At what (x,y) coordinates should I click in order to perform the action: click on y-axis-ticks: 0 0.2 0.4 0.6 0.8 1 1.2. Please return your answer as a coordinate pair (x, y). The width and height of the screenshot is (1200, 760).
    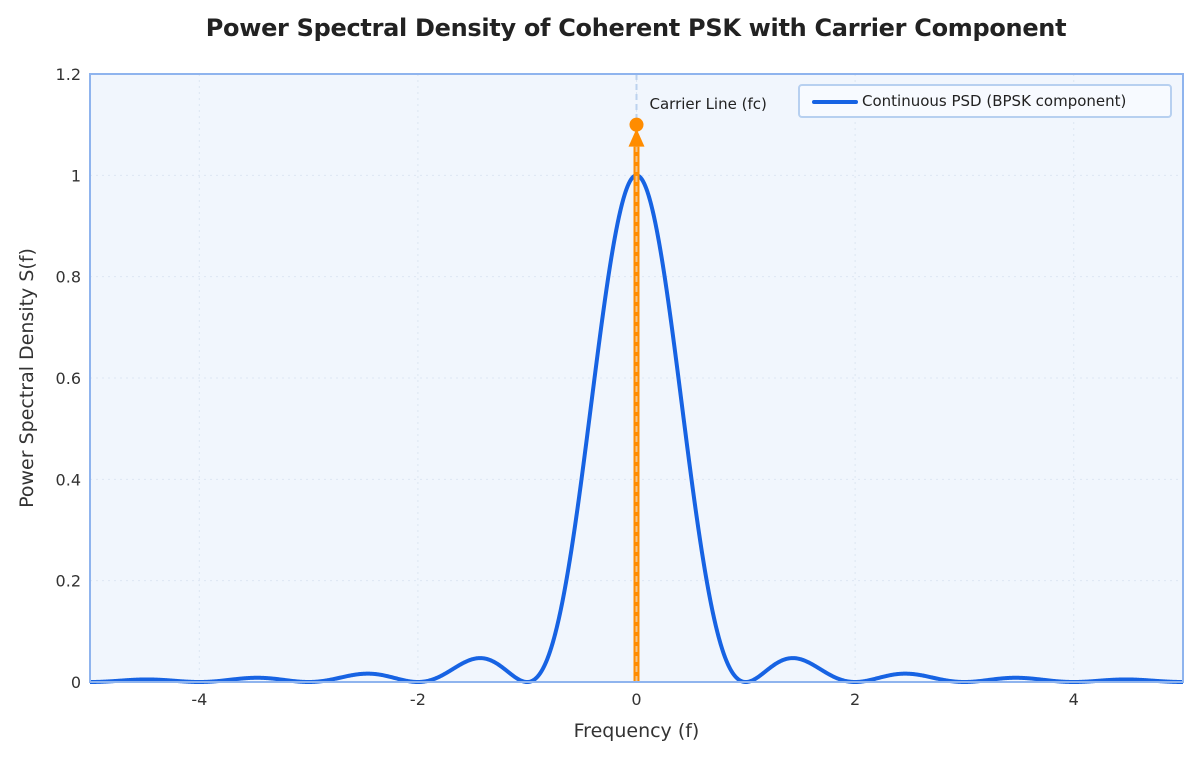
    Looking at the image, I should click on (68, 378).